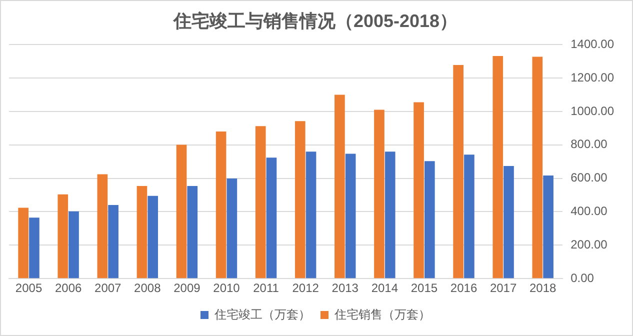 The width and height of the screenshot is (633, 336). What do you see at coordinates (148, 288) in the screenshot?
I see `x-tick-label: 2008` at bounding box center [148, 288].